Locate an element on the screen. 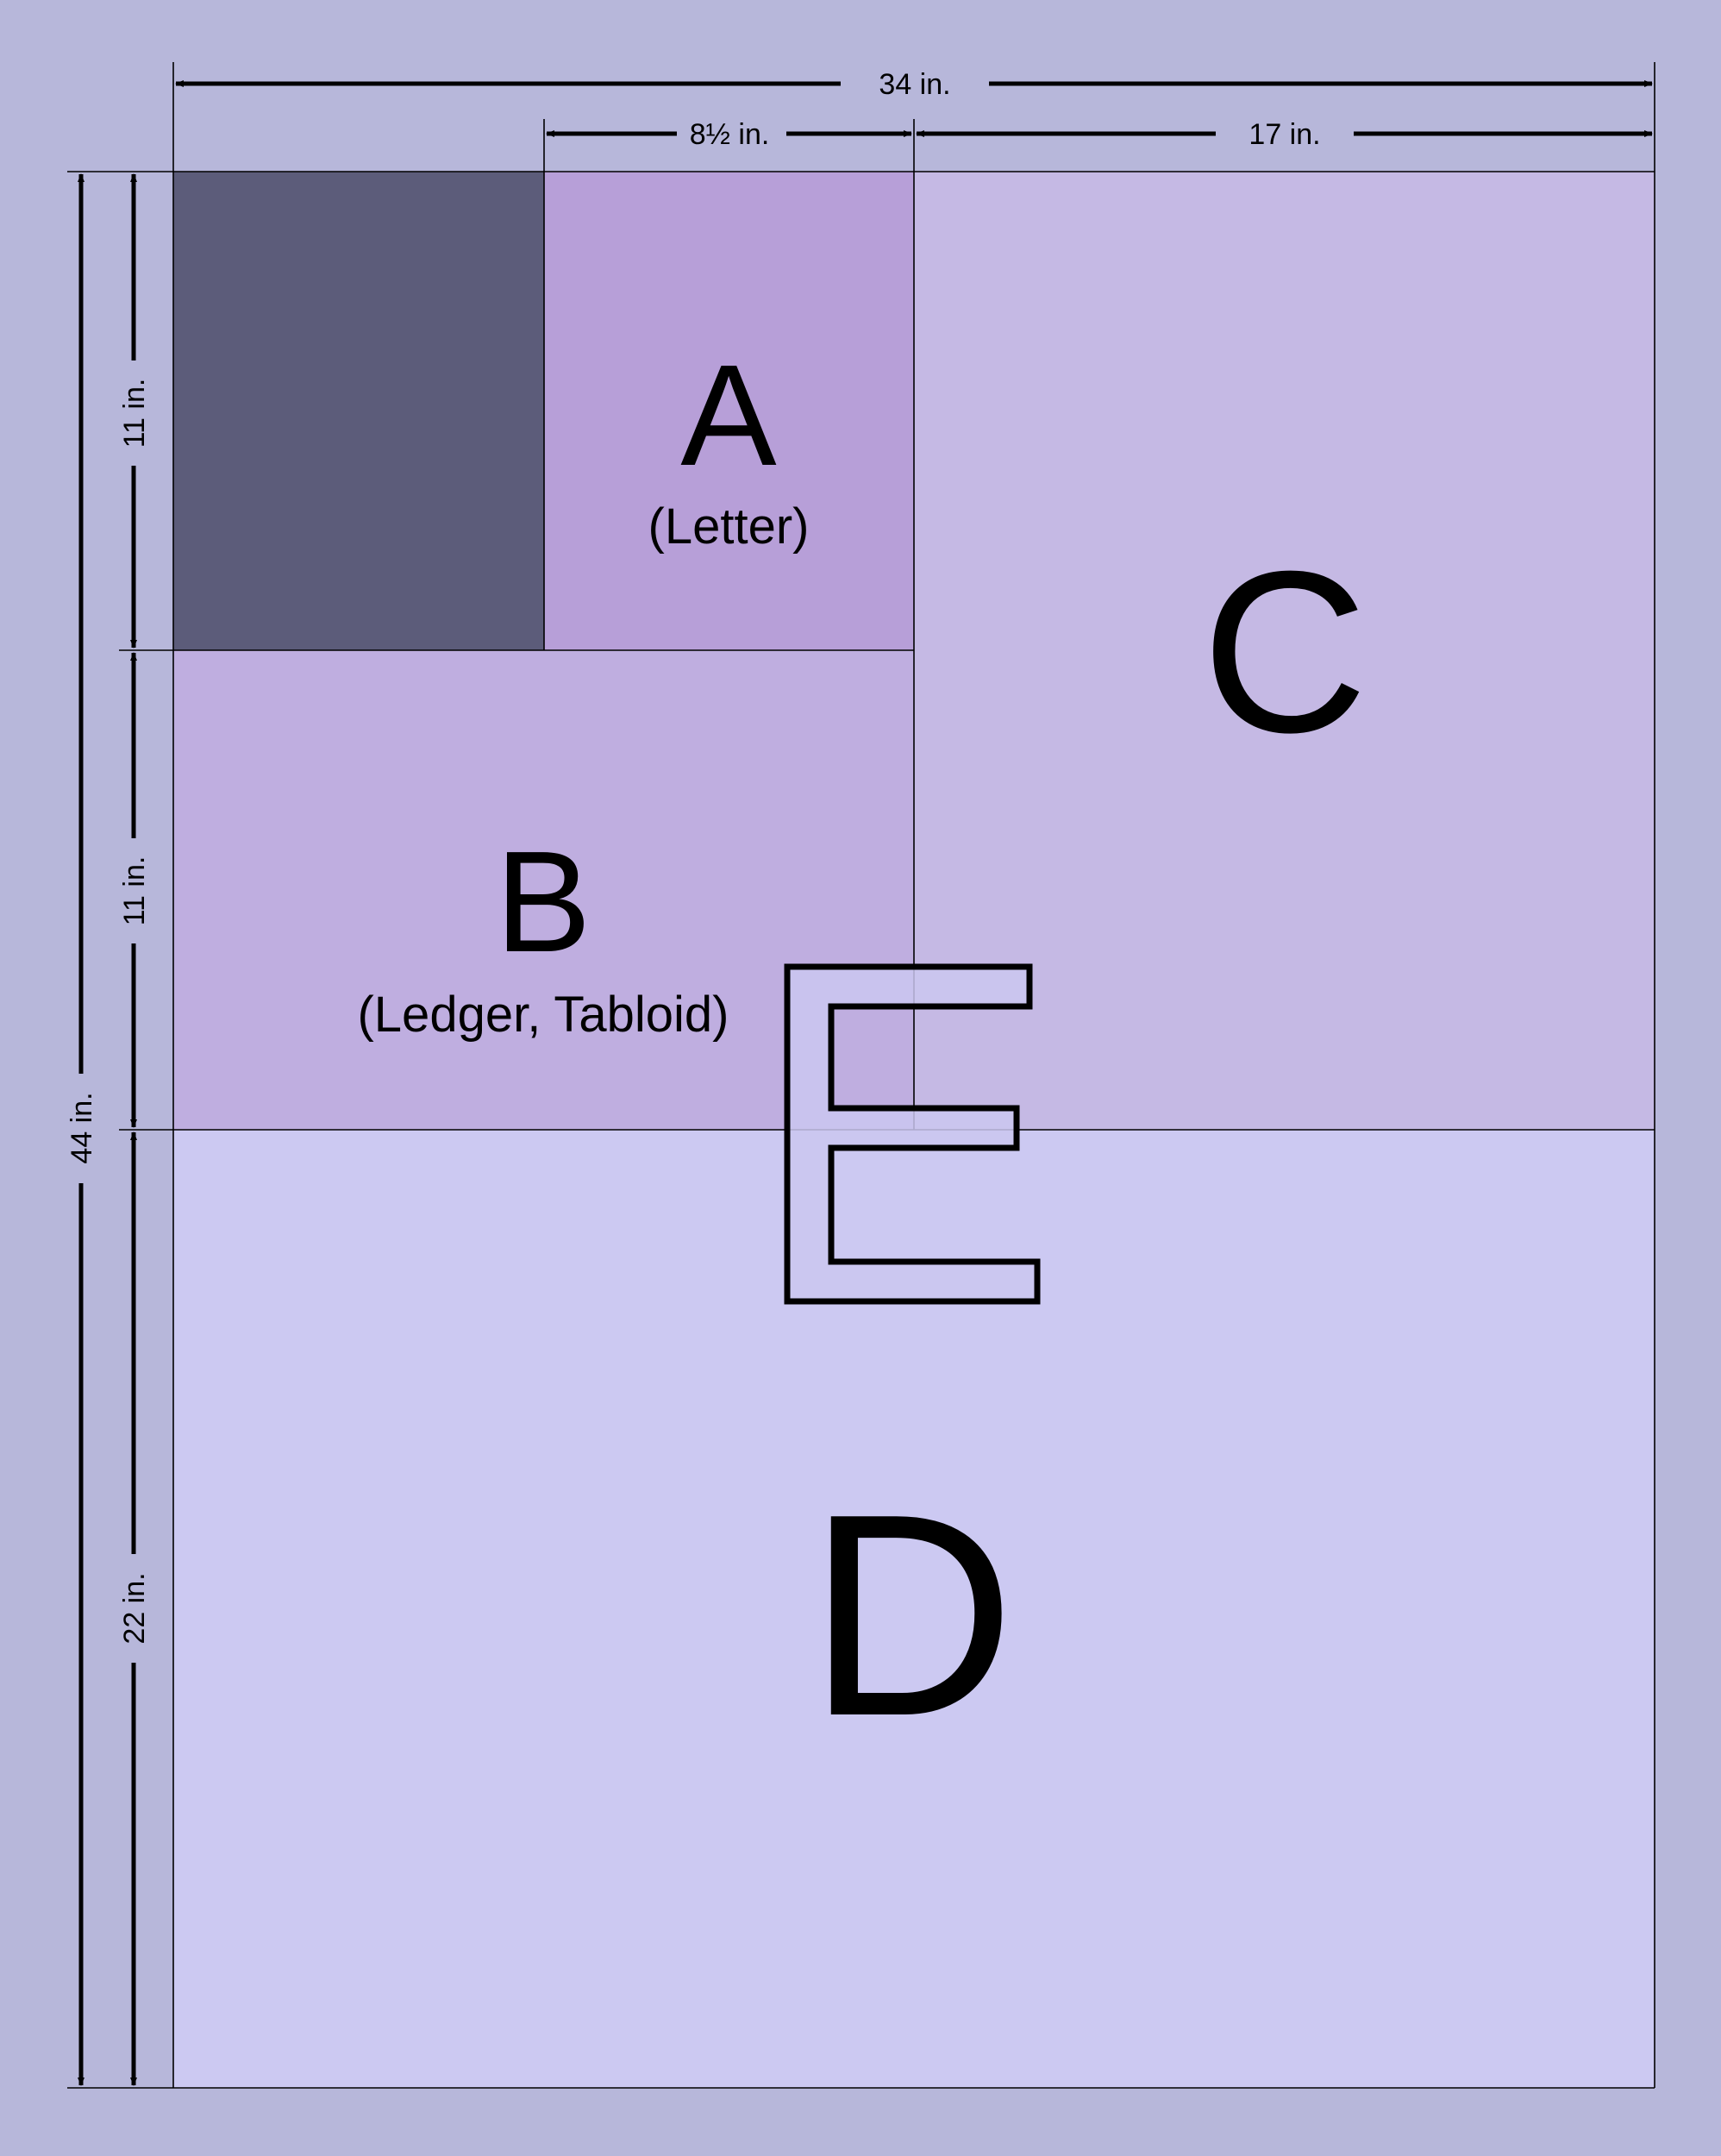 The width and height of the screenshot is (1721, 2156). sheet-b-letter: B is located at coordinates (543, 902).